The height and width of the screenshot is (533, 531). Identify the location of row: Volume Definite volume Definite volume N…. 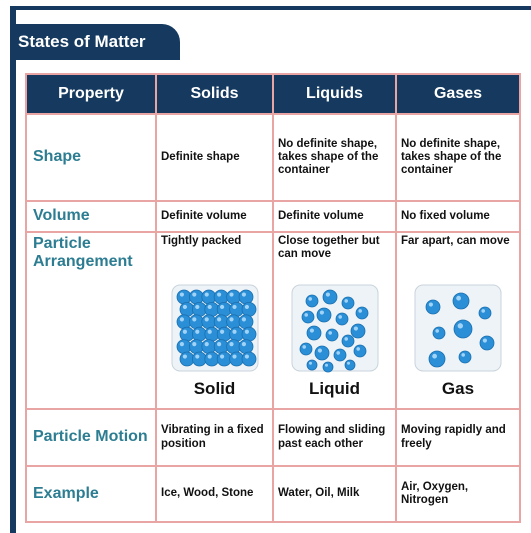
(273, 216).